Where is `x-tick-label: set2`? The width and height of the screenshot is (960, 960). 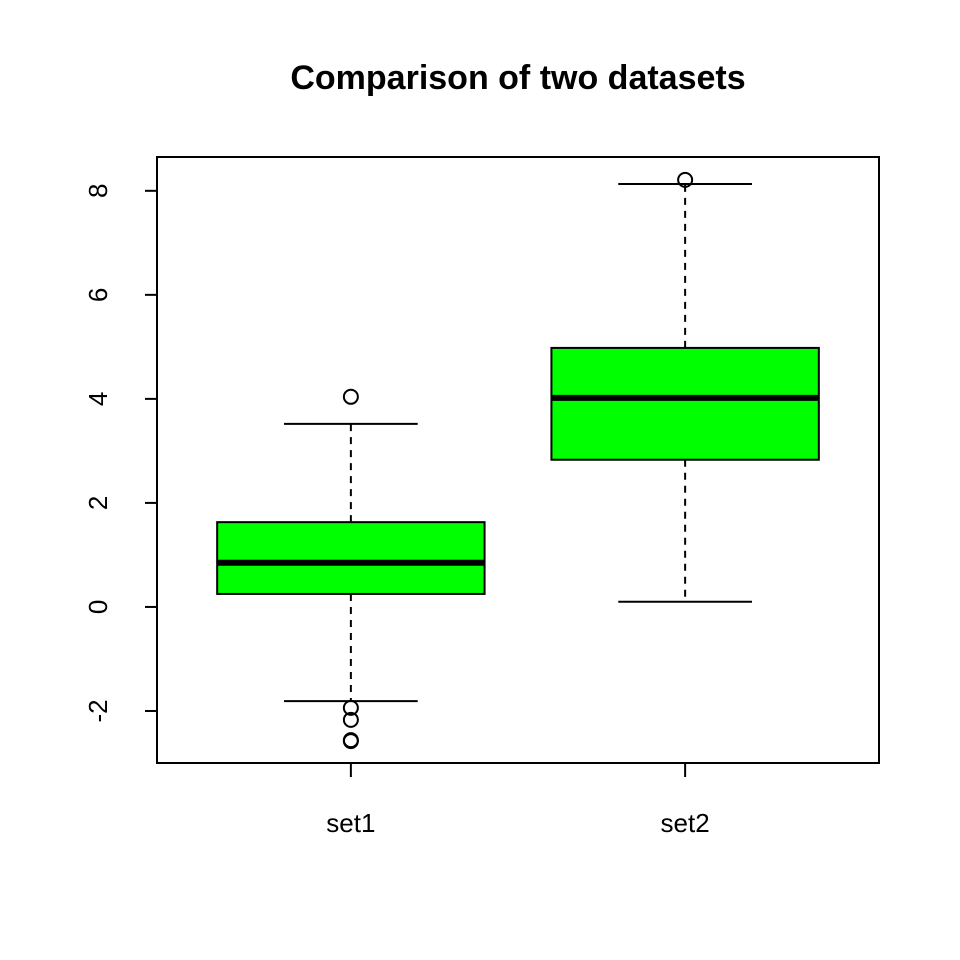 x-tick-label: set2 is located at coordinates (685, 823).